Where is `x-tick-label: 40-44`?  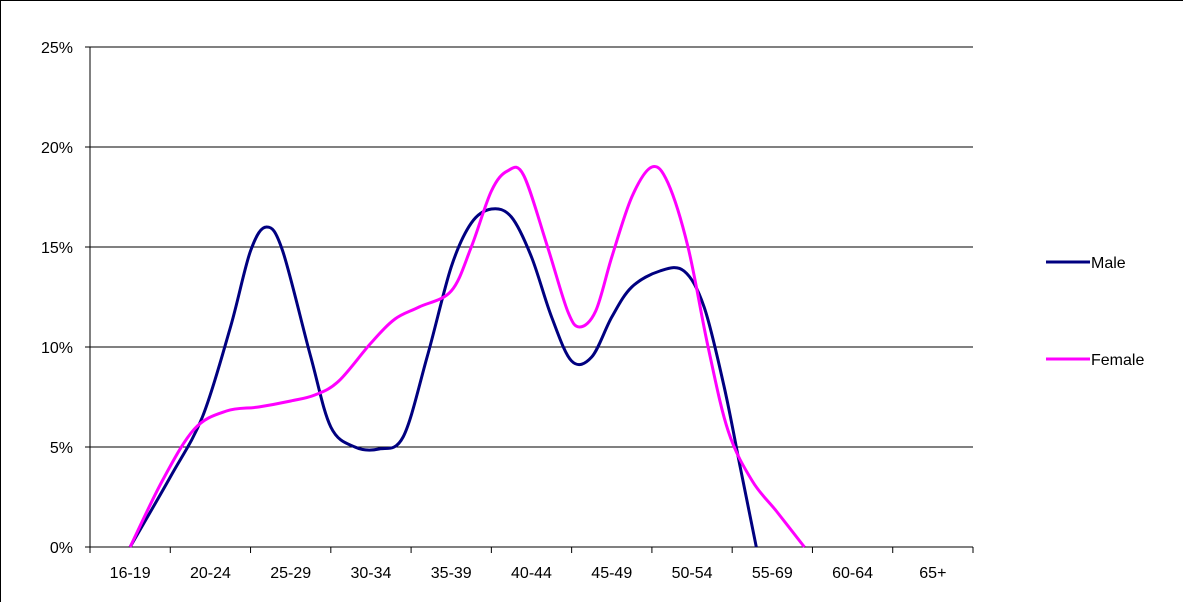
x-tick-label: 40-44 is located at coordinates (531, 573).